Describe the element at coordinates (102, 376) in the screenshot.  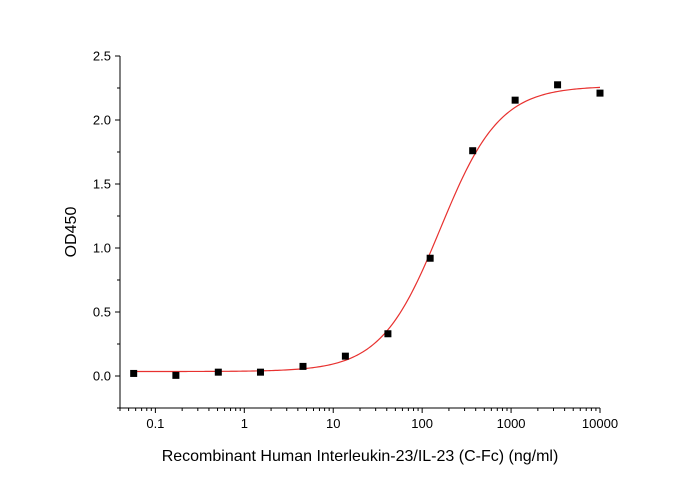
I see `y-tick-label: 0.0` at that location.